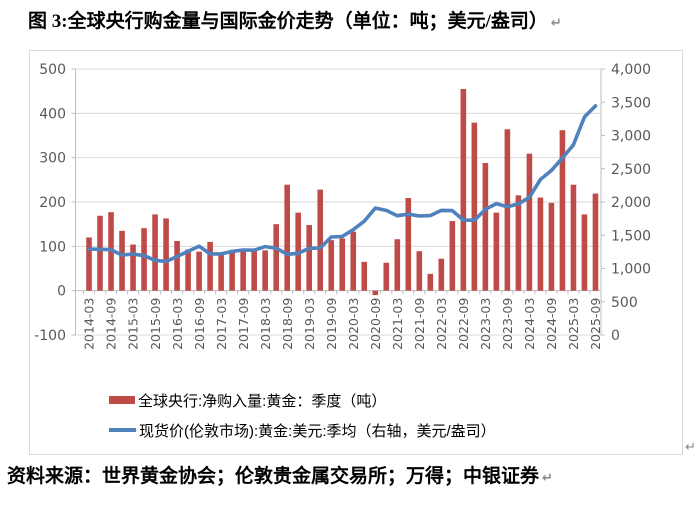  Describe the element at coordinates (529, 324) in the screenshot. I see `x-axis-label: 2024-03` at that location.